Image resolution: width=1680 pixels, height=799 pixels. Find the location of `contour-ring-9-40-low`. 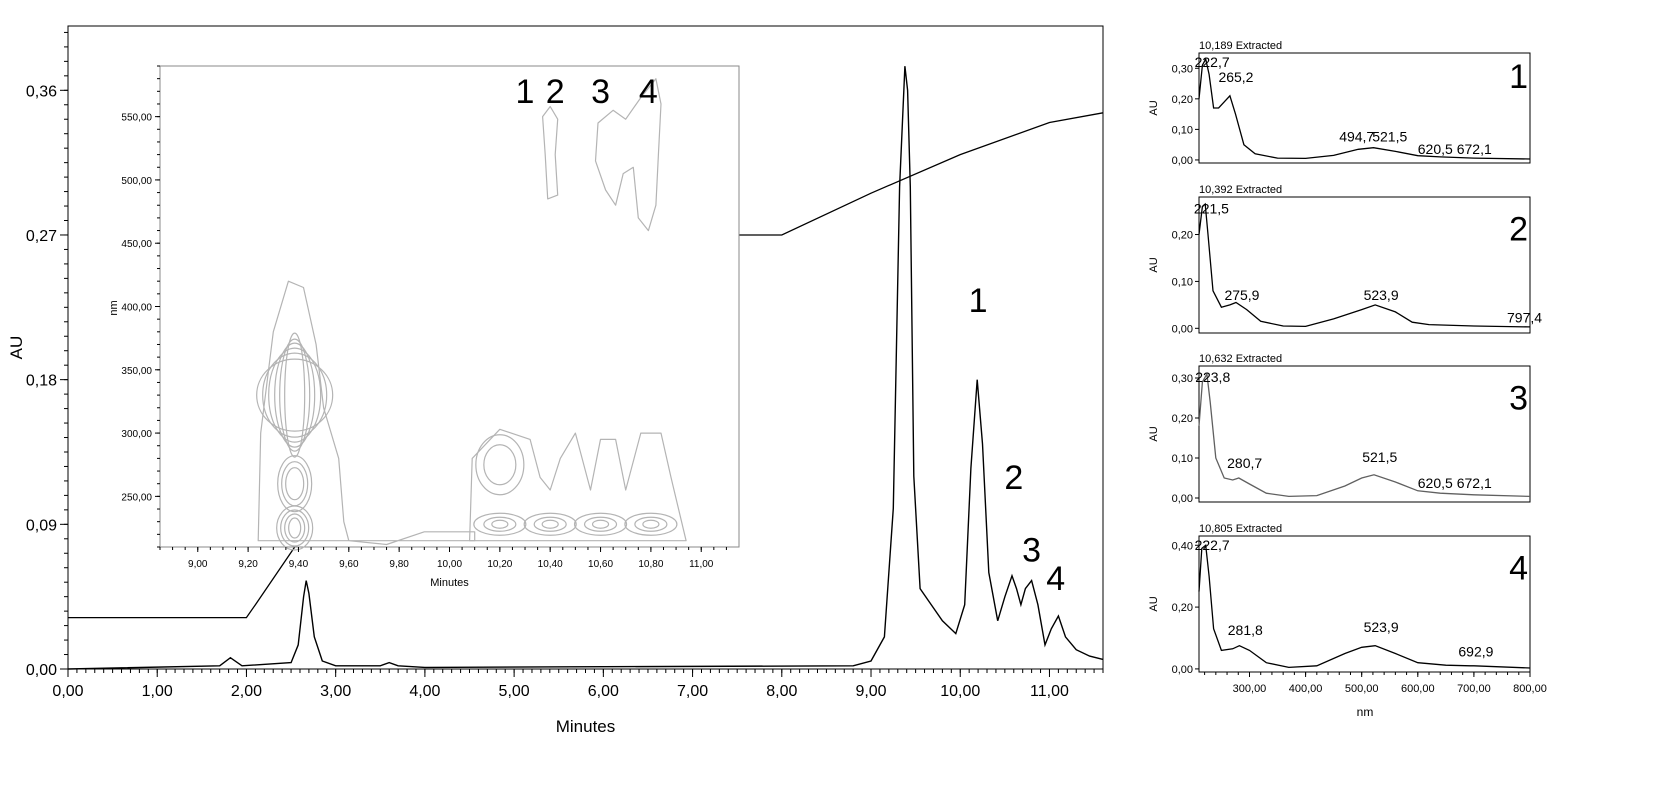

contour-ring-9-40-low is located at coordinates (295, 484).